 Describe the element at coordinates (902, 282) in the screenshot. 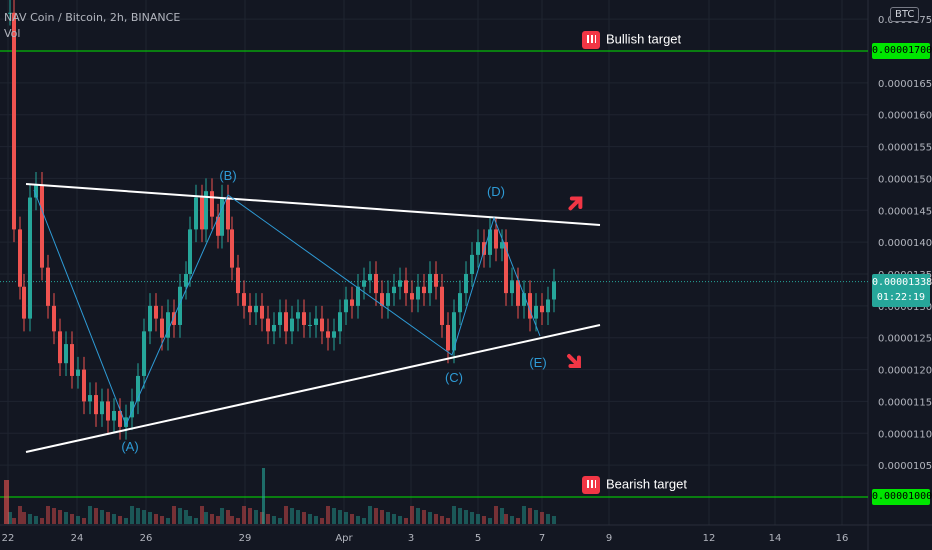

I see `current-price-value: 0.00001338` at that location.